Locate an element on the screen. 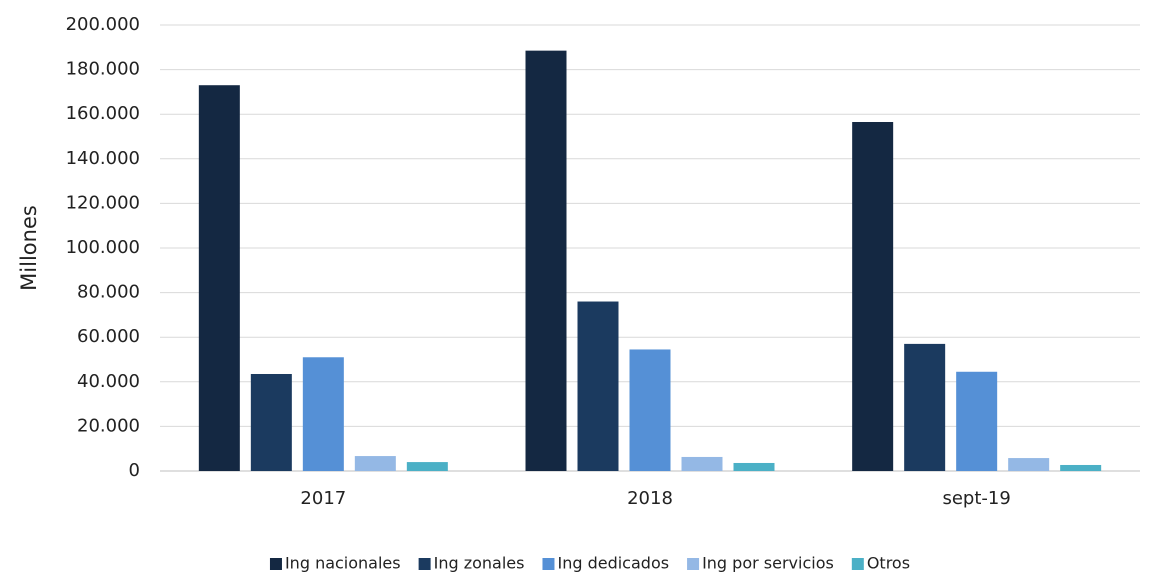  y-tick-label: 180.000 is located at coordinates (103, 69).